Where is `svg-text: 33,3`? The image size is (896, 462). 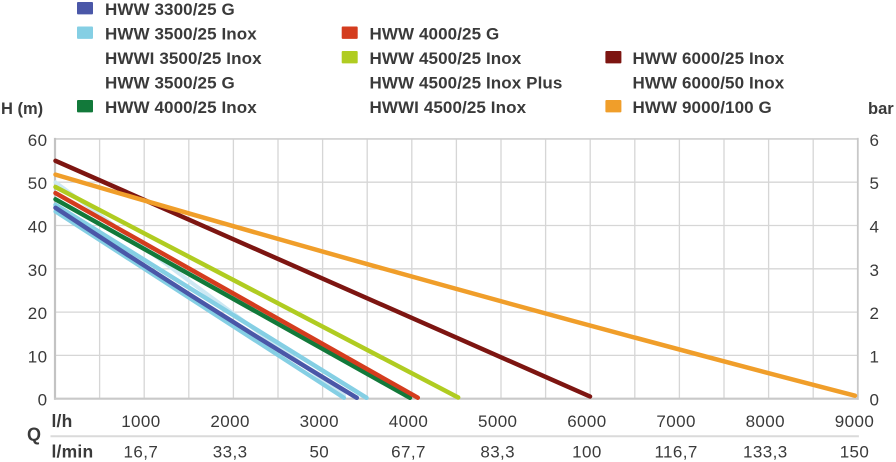
svg-text: 33,3 is located at coordinates (230, 452).